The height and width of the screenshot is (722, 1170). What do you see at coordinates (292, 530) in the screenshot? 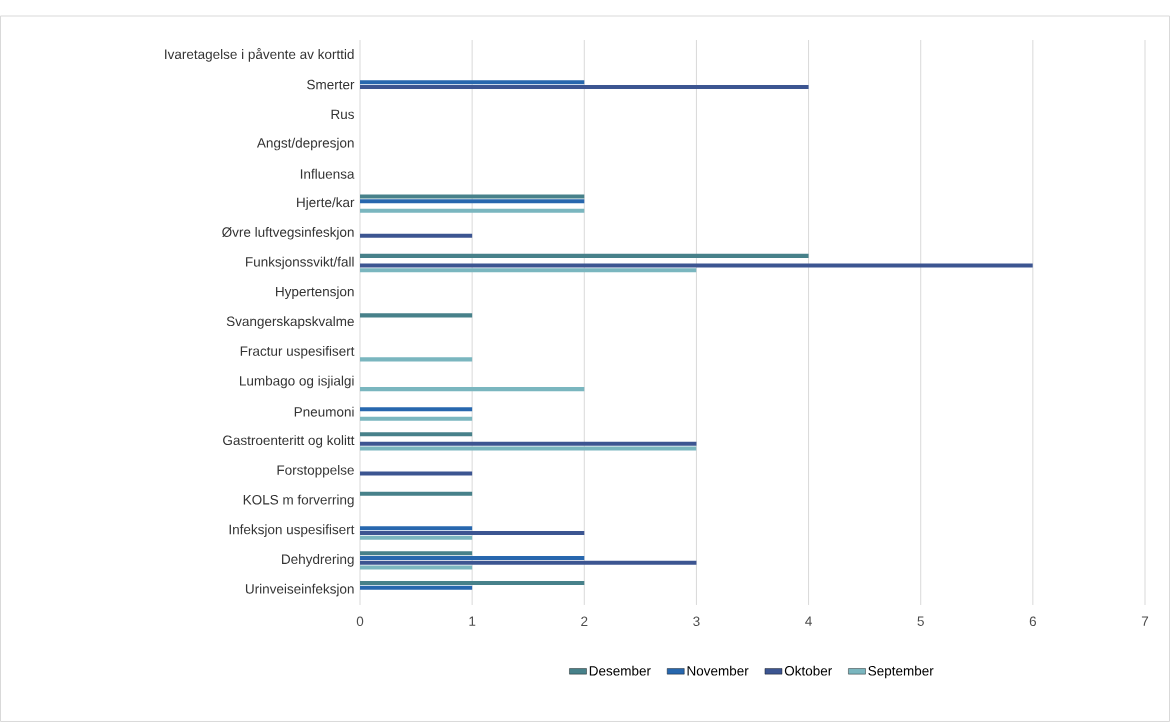
I see `y-tick-label: Infeksjon uspesifisert` at bounding box center [292, 530].